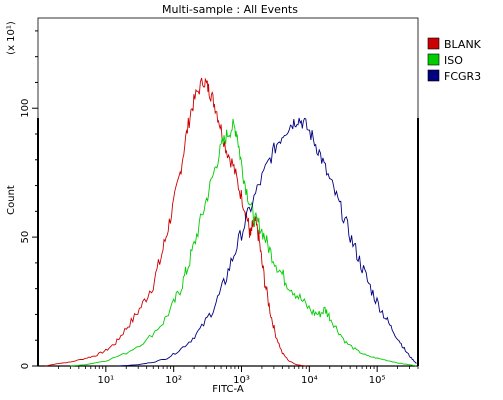 This screenshot has width=503, height=400. What do you see at coordinates (433, 43) in the screenshot?
I see `legend-swatch-blank` at bounding box center [433, 43].